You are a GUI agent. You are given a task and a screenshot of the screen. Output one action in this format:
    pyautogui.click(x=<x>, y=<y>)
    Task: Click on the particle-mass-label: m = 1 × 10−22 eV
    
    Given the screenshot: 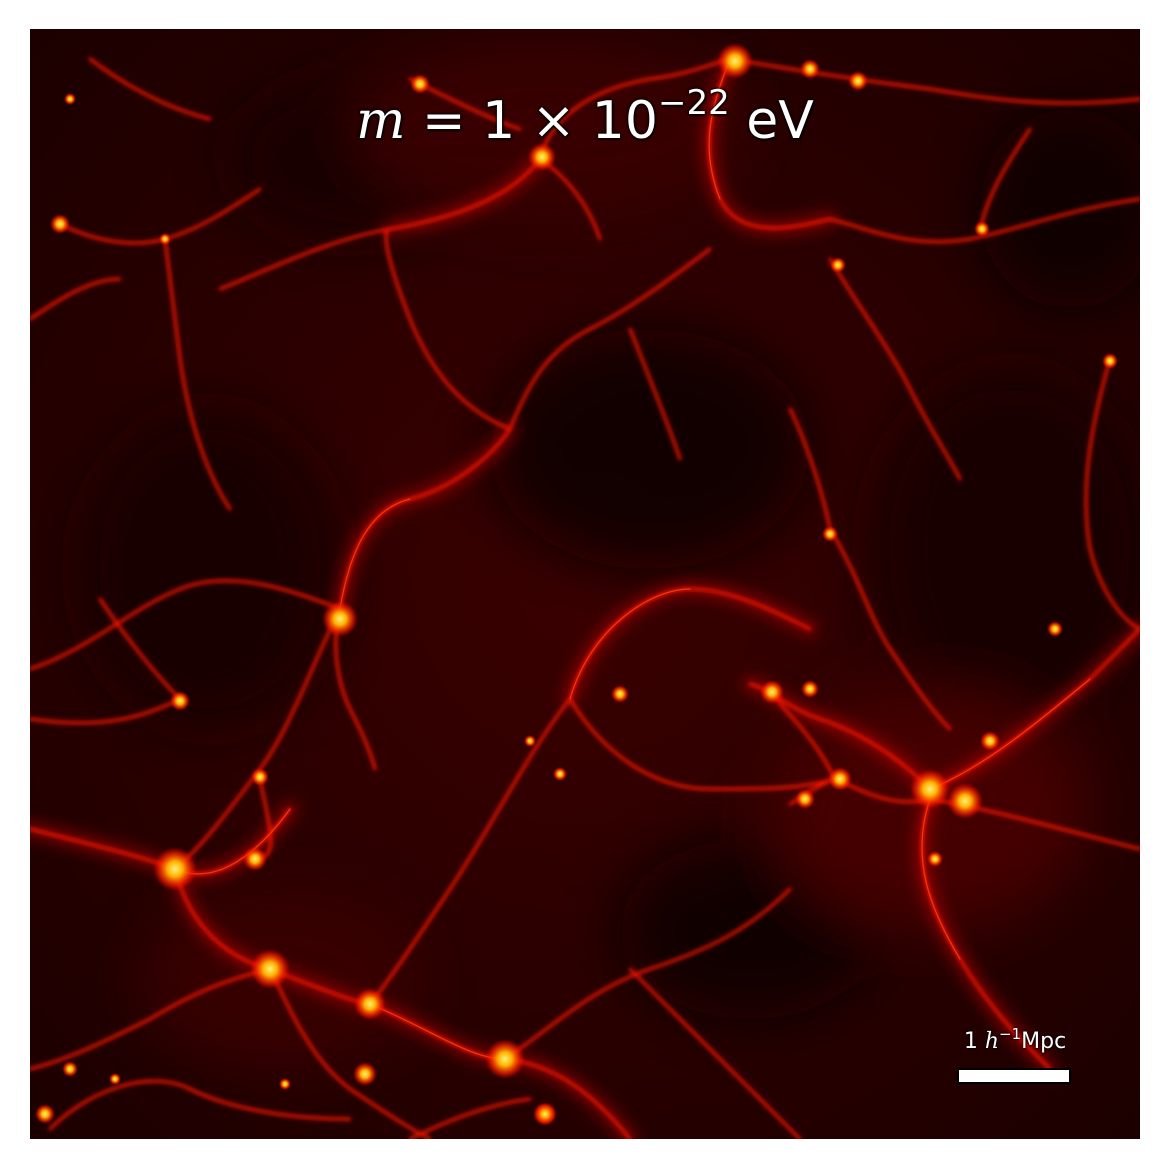 What is the action you would take?
    pyautogui.click(x=585, y=118)
    